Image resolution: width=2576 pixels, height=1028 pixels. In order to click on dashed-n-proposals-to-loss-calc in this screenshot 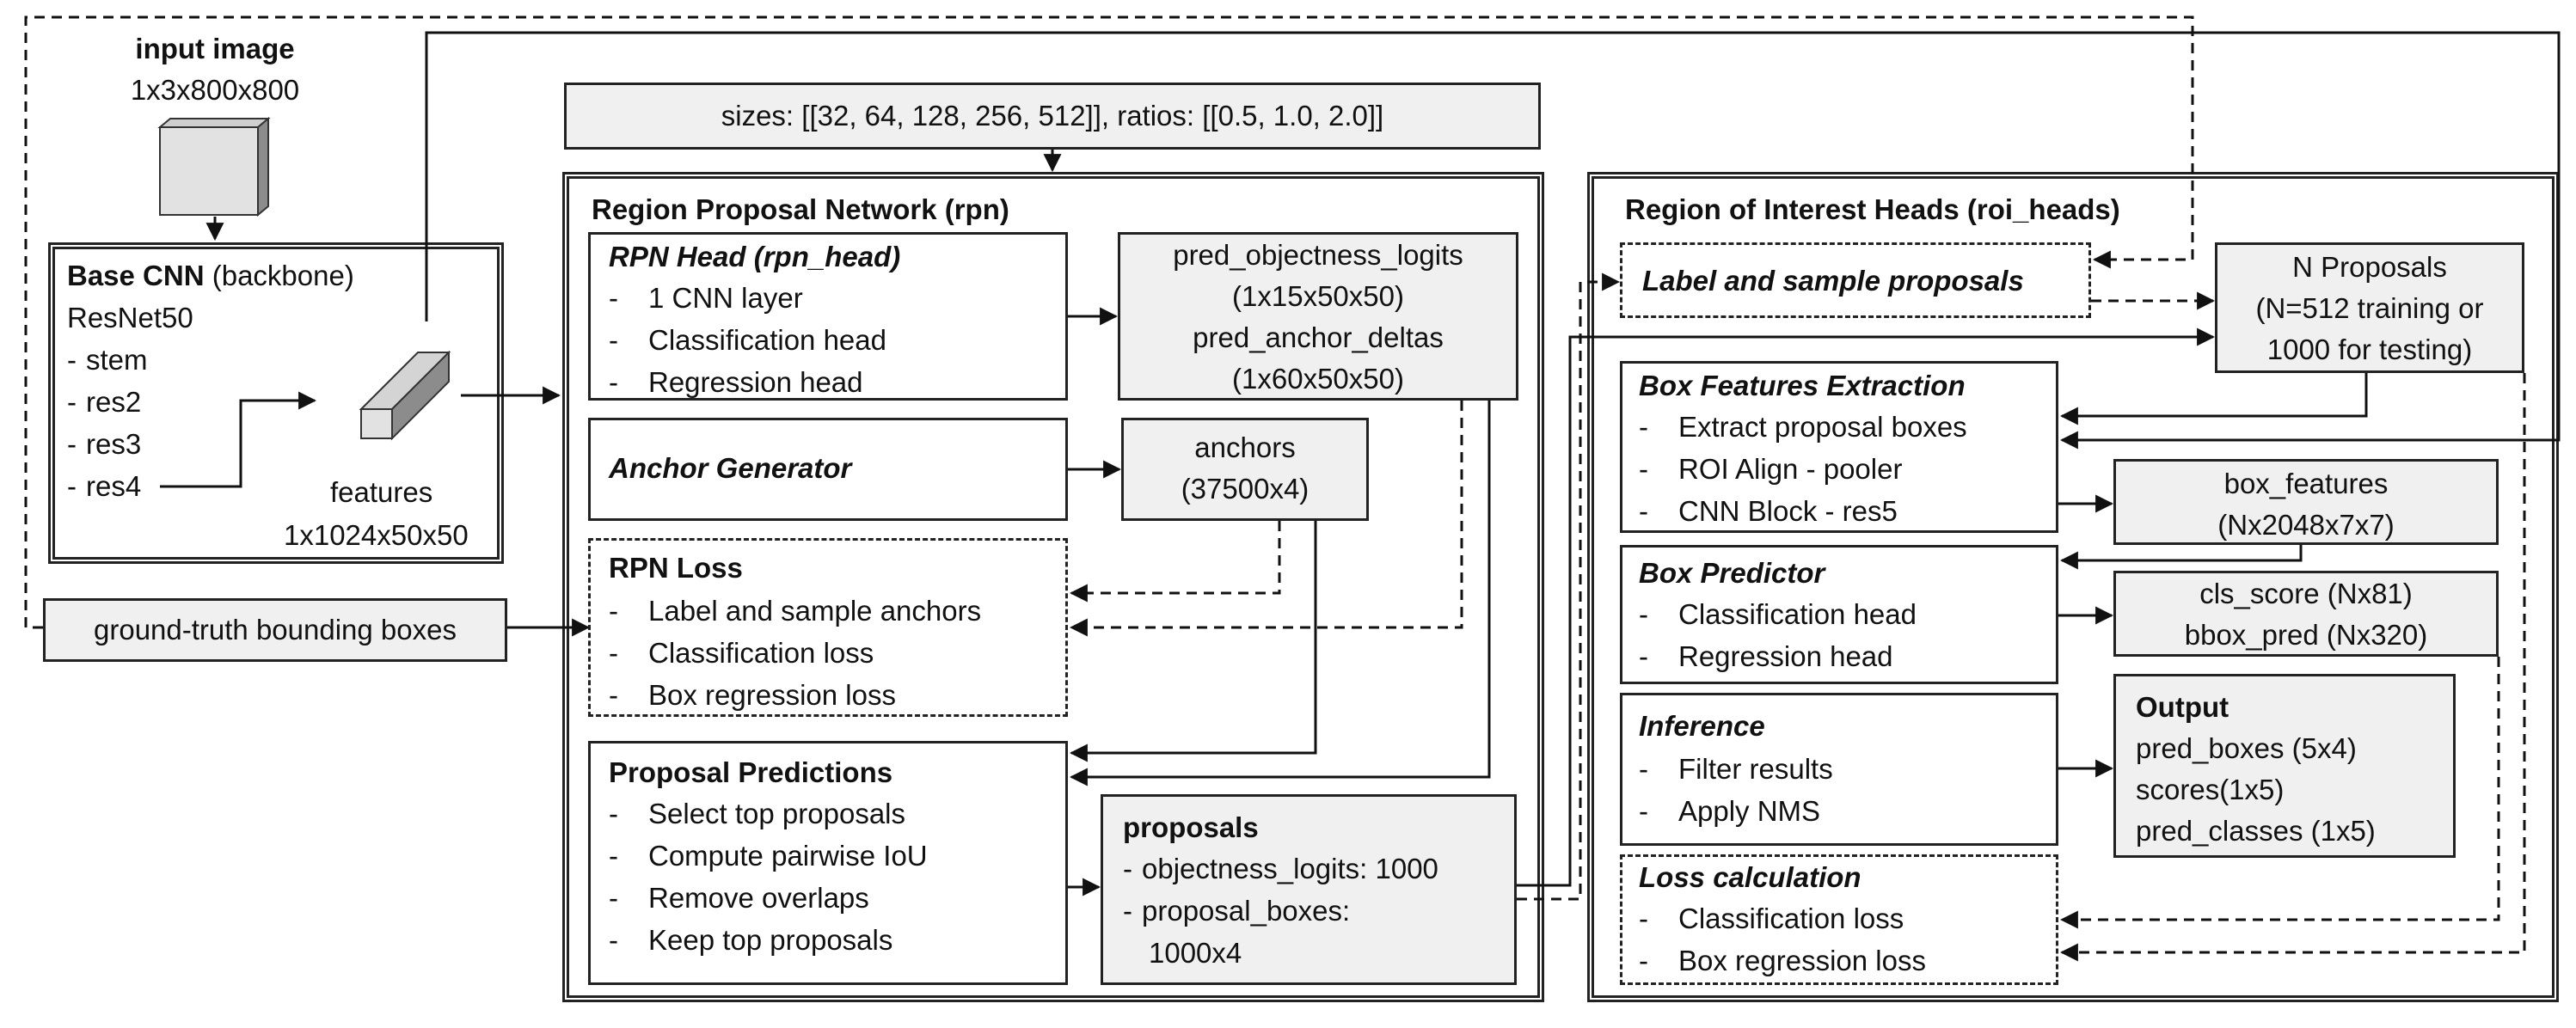, I will do `click(2292, 667)`.